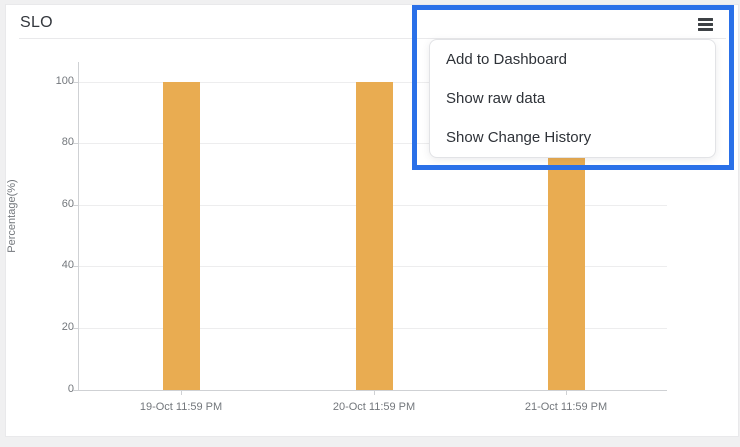 The width and height of the screenshot is (740, 447). I want to click on header-divider, so click(372, 38).